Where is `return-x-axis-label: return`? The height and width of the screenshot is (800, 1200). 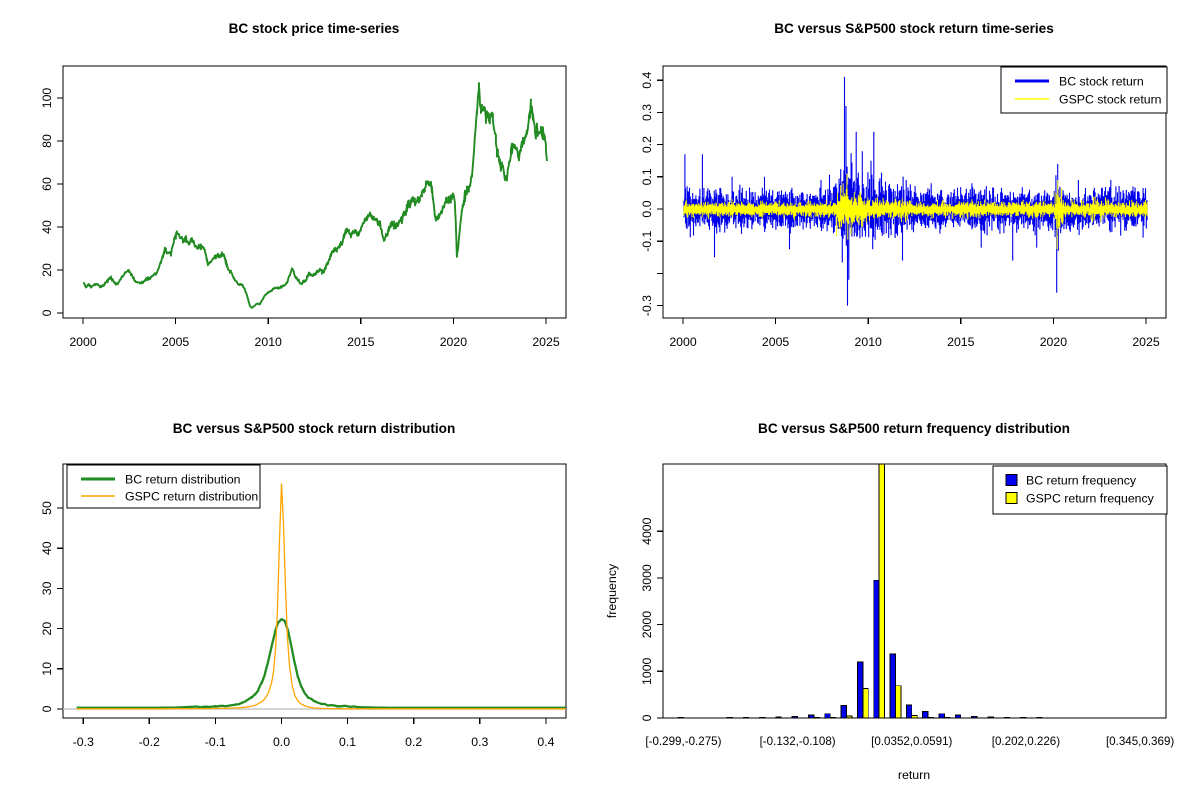
return-x-axis-label: return is located at coordinates (914, 775).